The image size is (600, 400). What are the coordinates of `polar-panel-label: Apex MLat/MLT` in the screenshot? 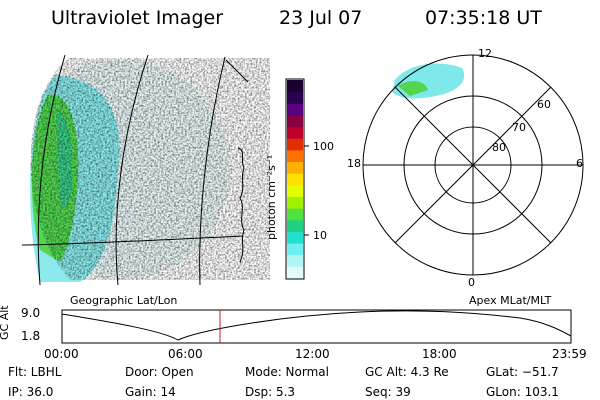 It's located at (510, 300).